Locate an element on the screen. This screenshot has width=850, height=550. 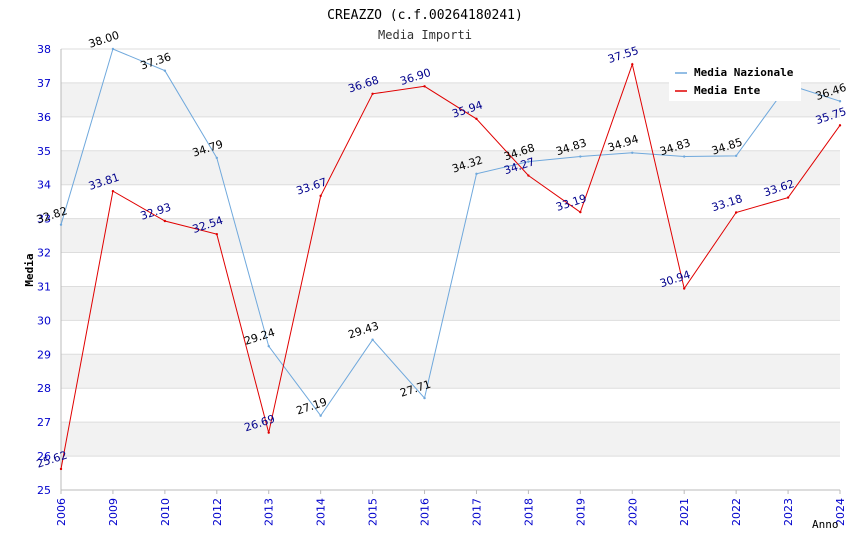
legend-label-media-nazionale: Media Nazionale is located at coordinates (744, 72).